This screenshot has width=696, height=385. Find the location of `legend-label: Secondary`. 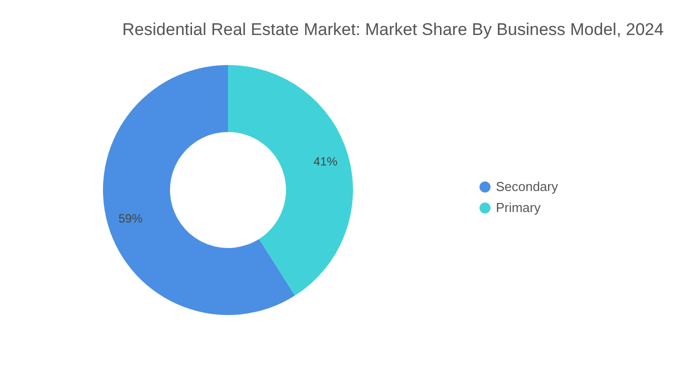

legend-label: Secondary is located at coordinates (527, 186).